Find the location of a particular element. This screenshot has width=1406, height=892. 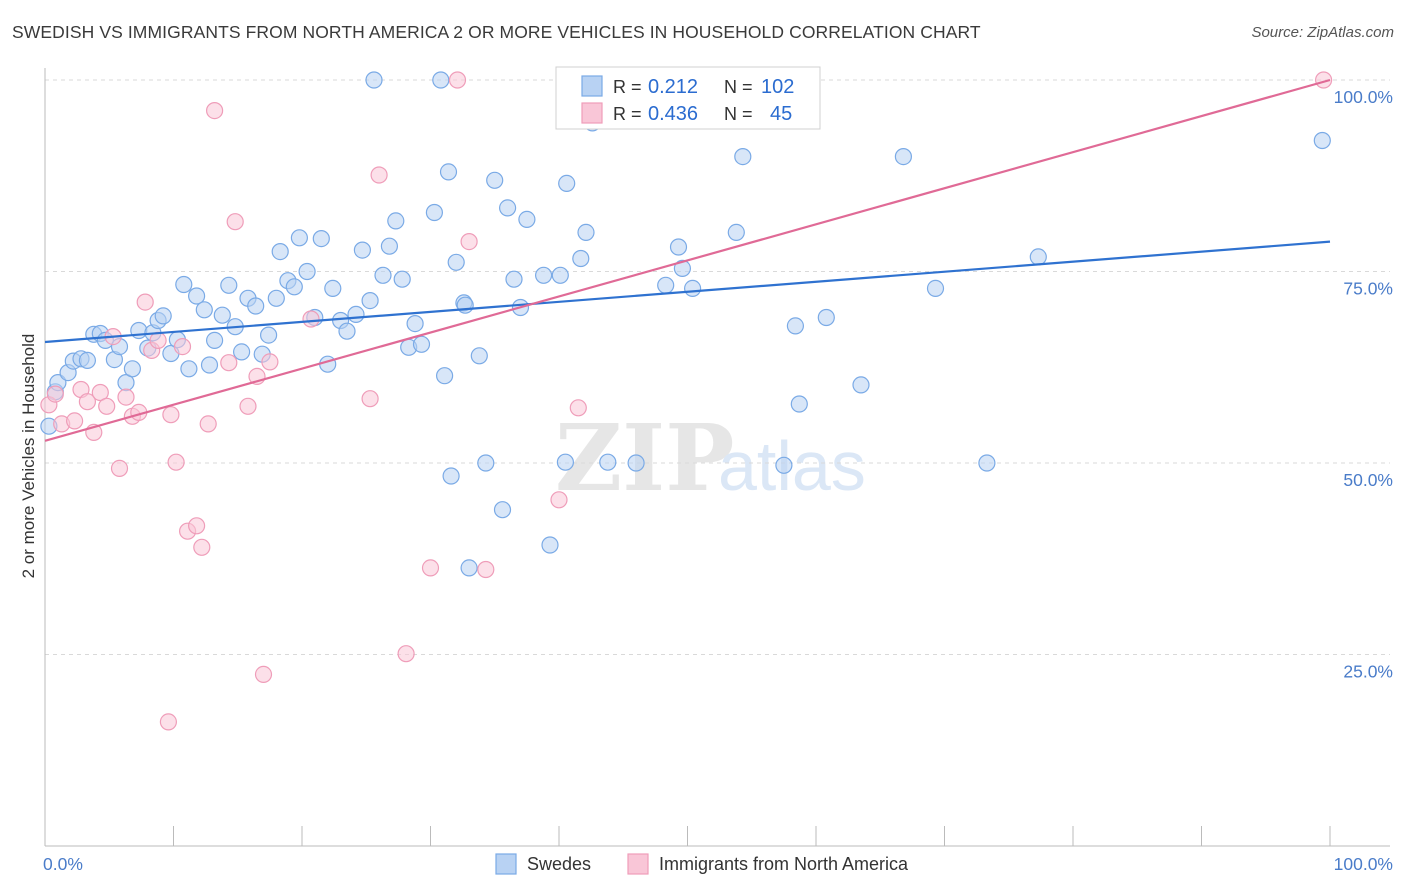

bottom-legend-swatch-swedes is located at coordinates (506, 864).